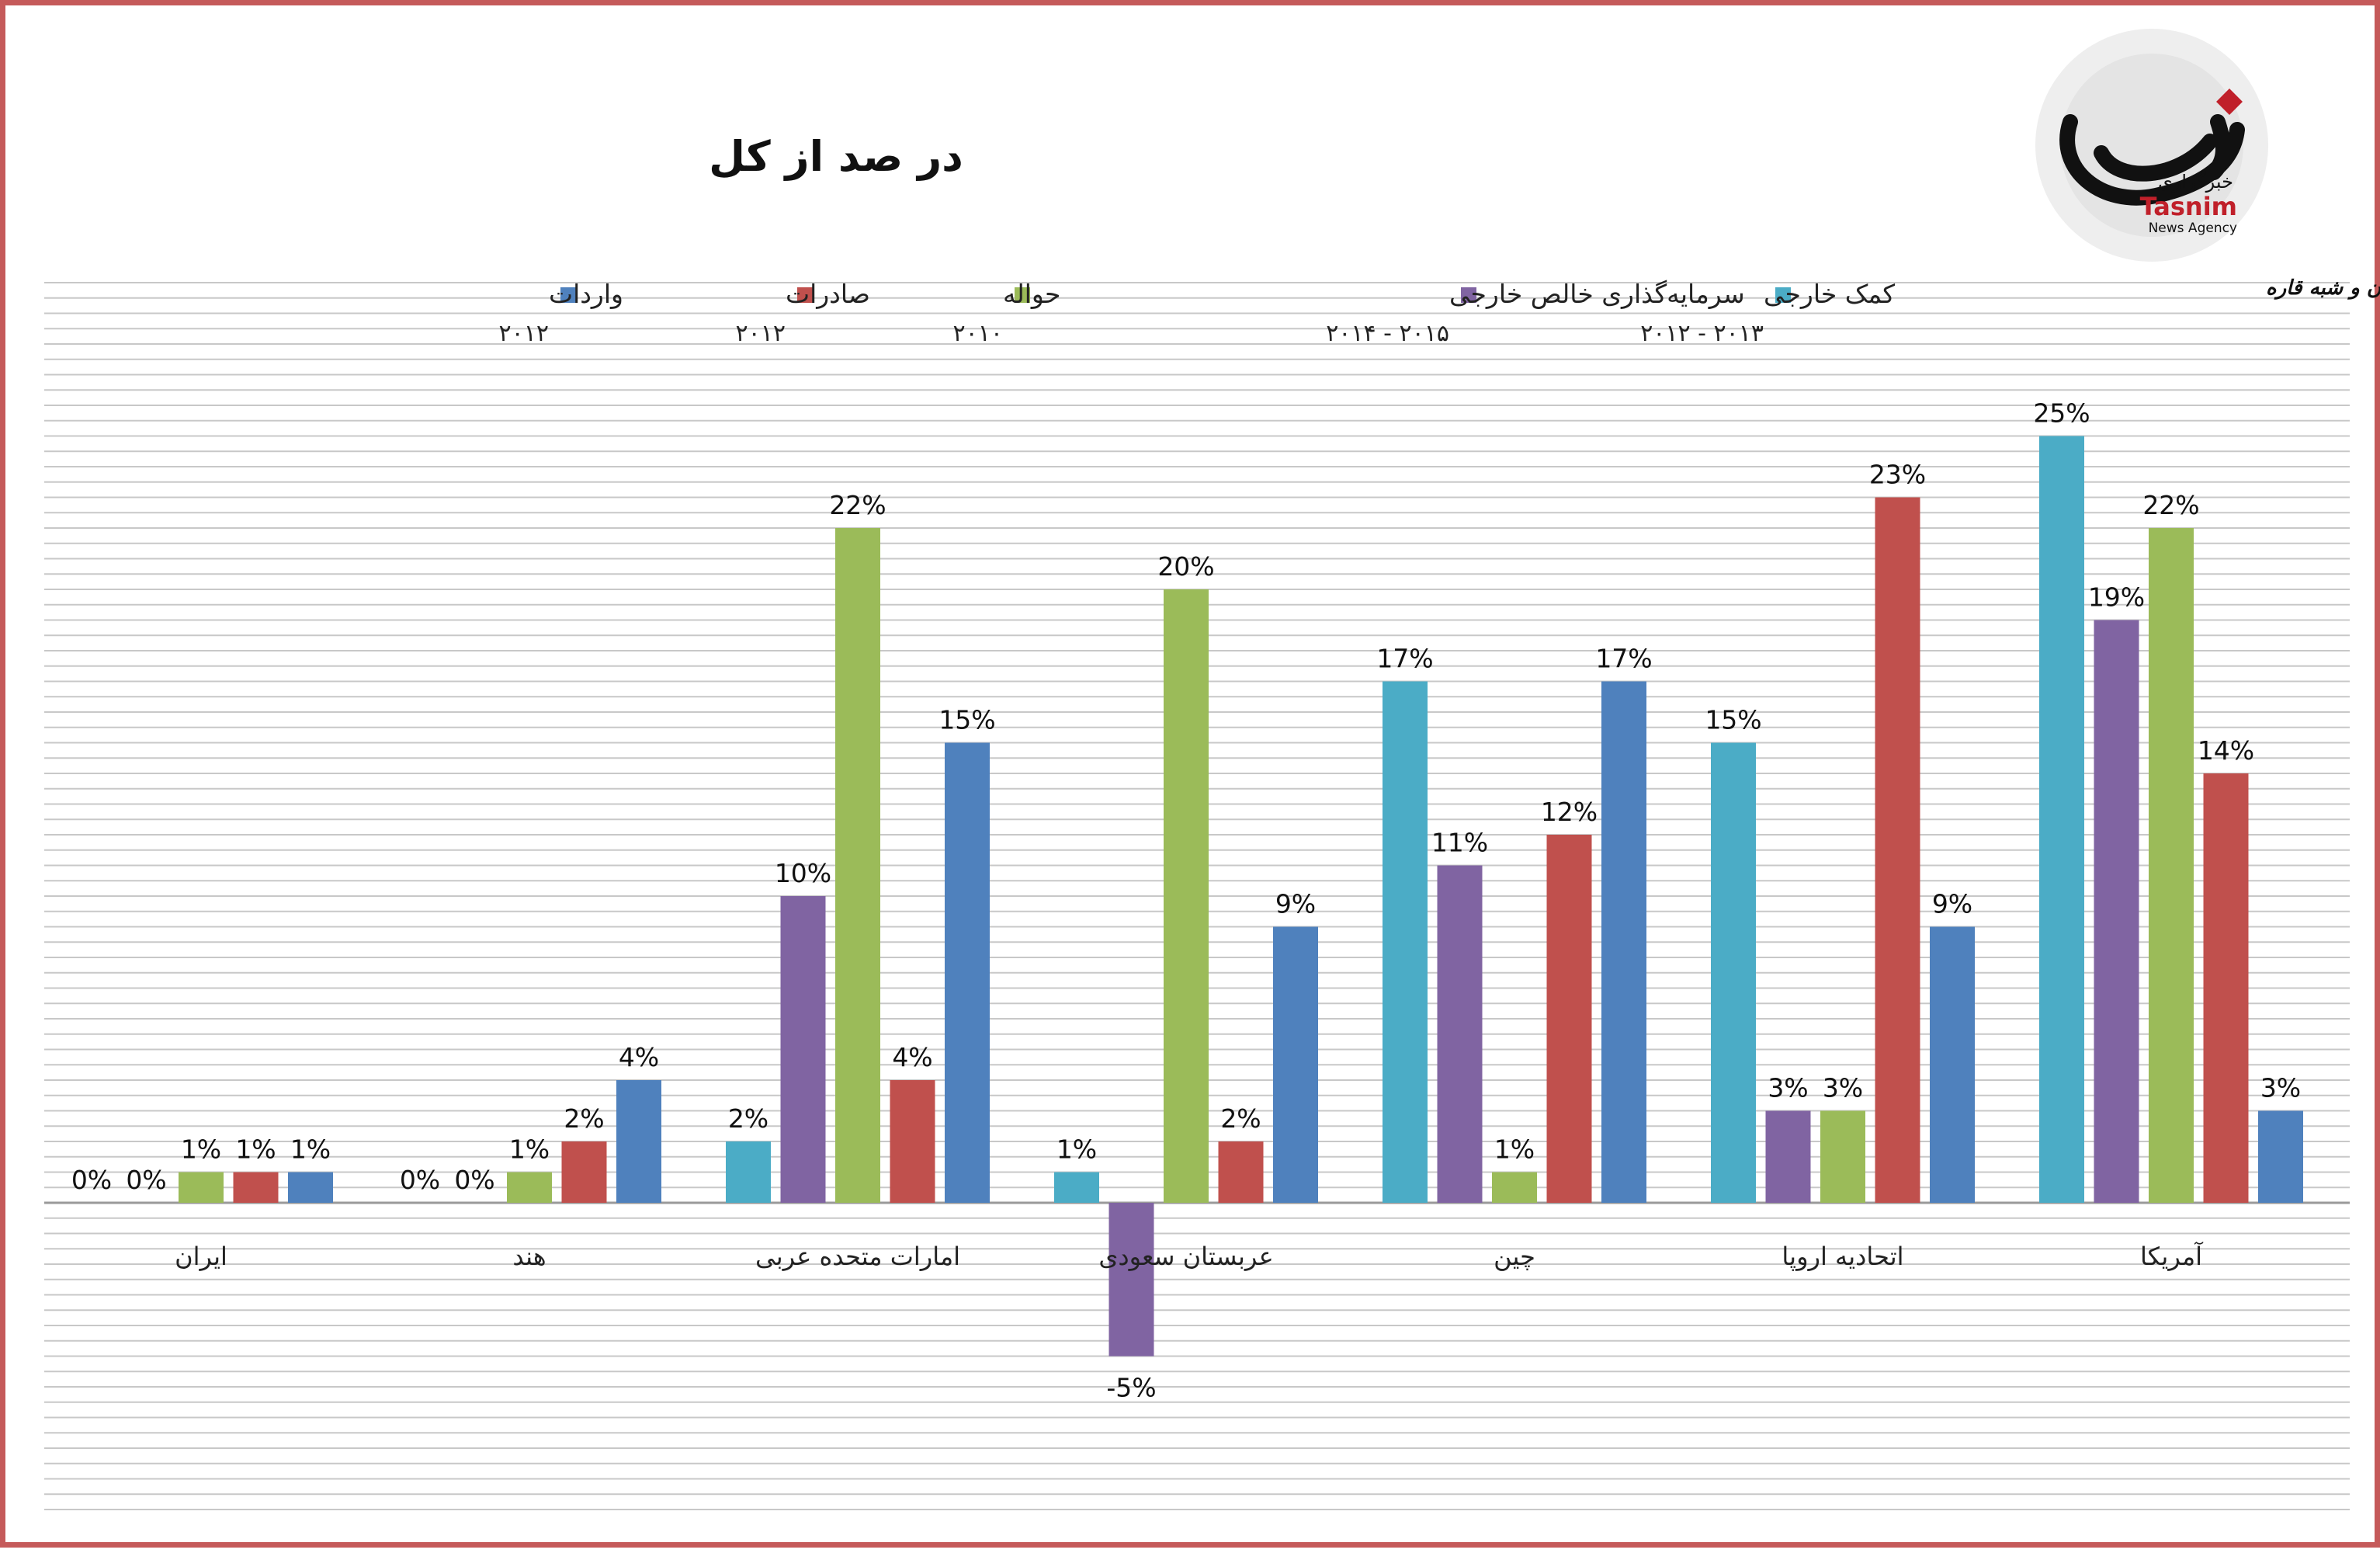 Image resolution: width=2380 pixels, height=1553 pixels. What do you see at coordinates (1702, 333) in the screenshot?
I see `legend-series-period: ۲۰۱۲ - ۲۰۱۳` at bounding box center [1702, 333].